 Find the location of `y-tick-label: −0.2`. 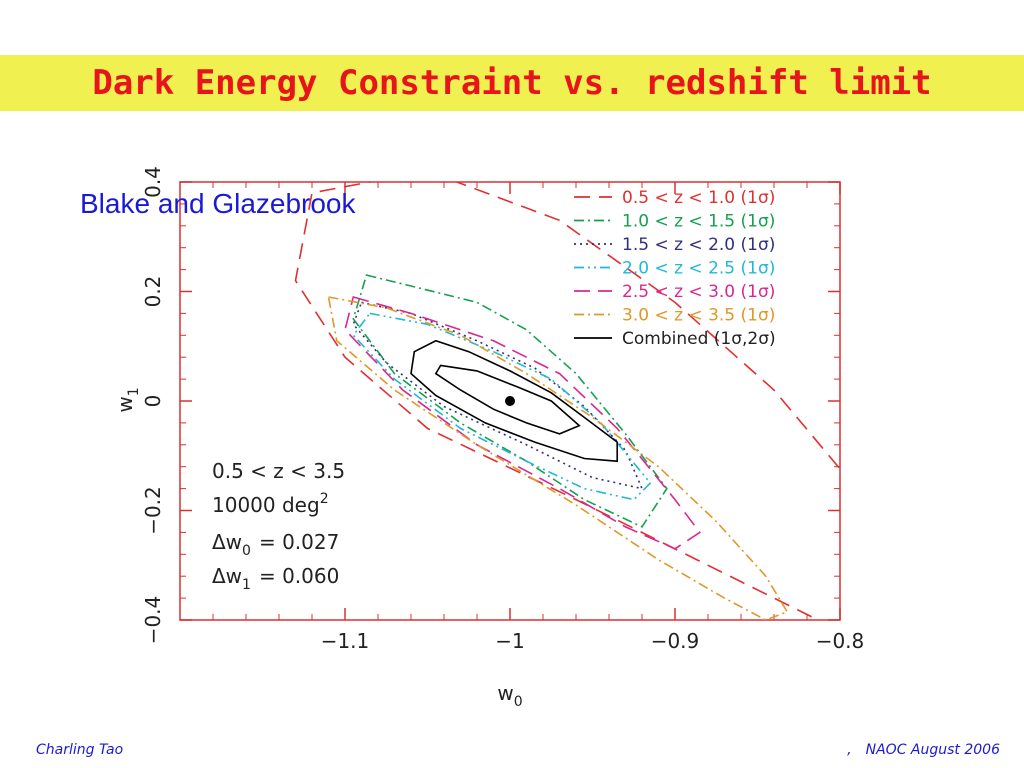

y-tick-label: −0.2 is located at coordinates (153, 510).